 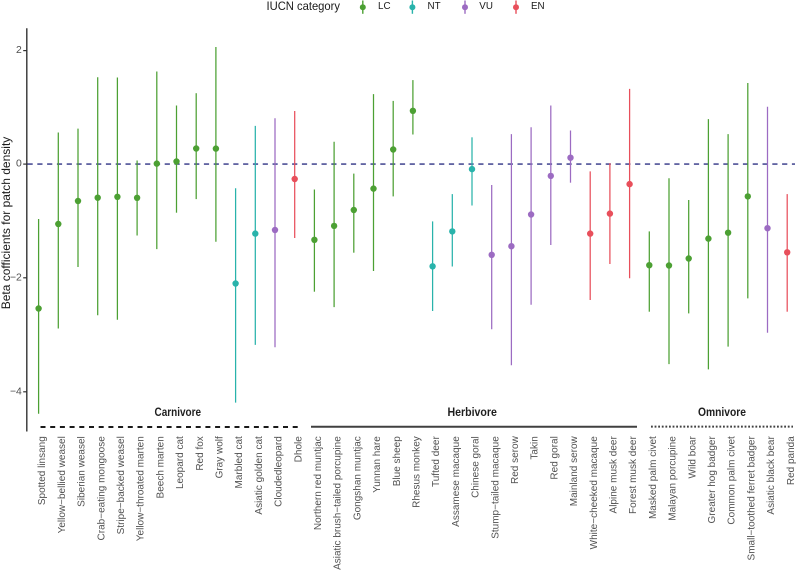 What do you see at coordinates (538, 6) in the screenshot?
I see `svg-text: EN` at bounding box center [538, 6].